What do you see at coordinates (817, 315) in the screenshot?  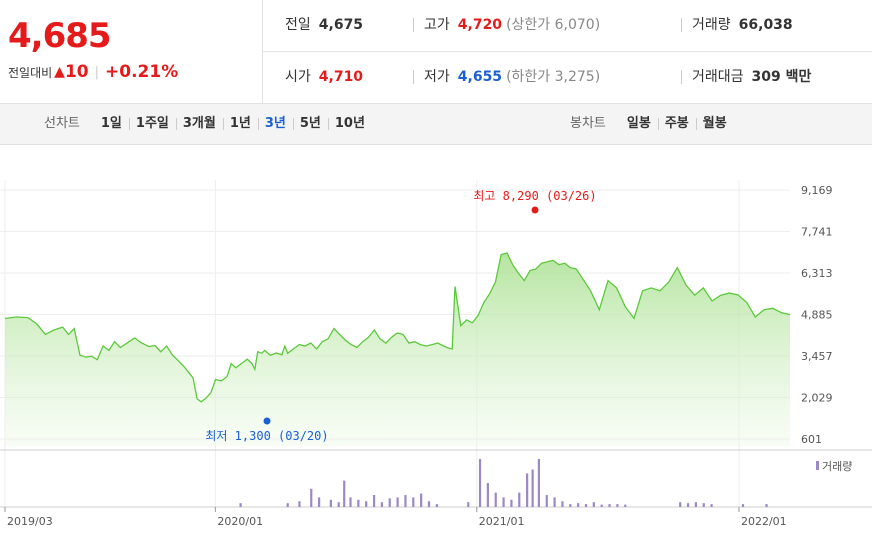 I see `y-tick-label: 4,885` at bounding box center [817, 315].